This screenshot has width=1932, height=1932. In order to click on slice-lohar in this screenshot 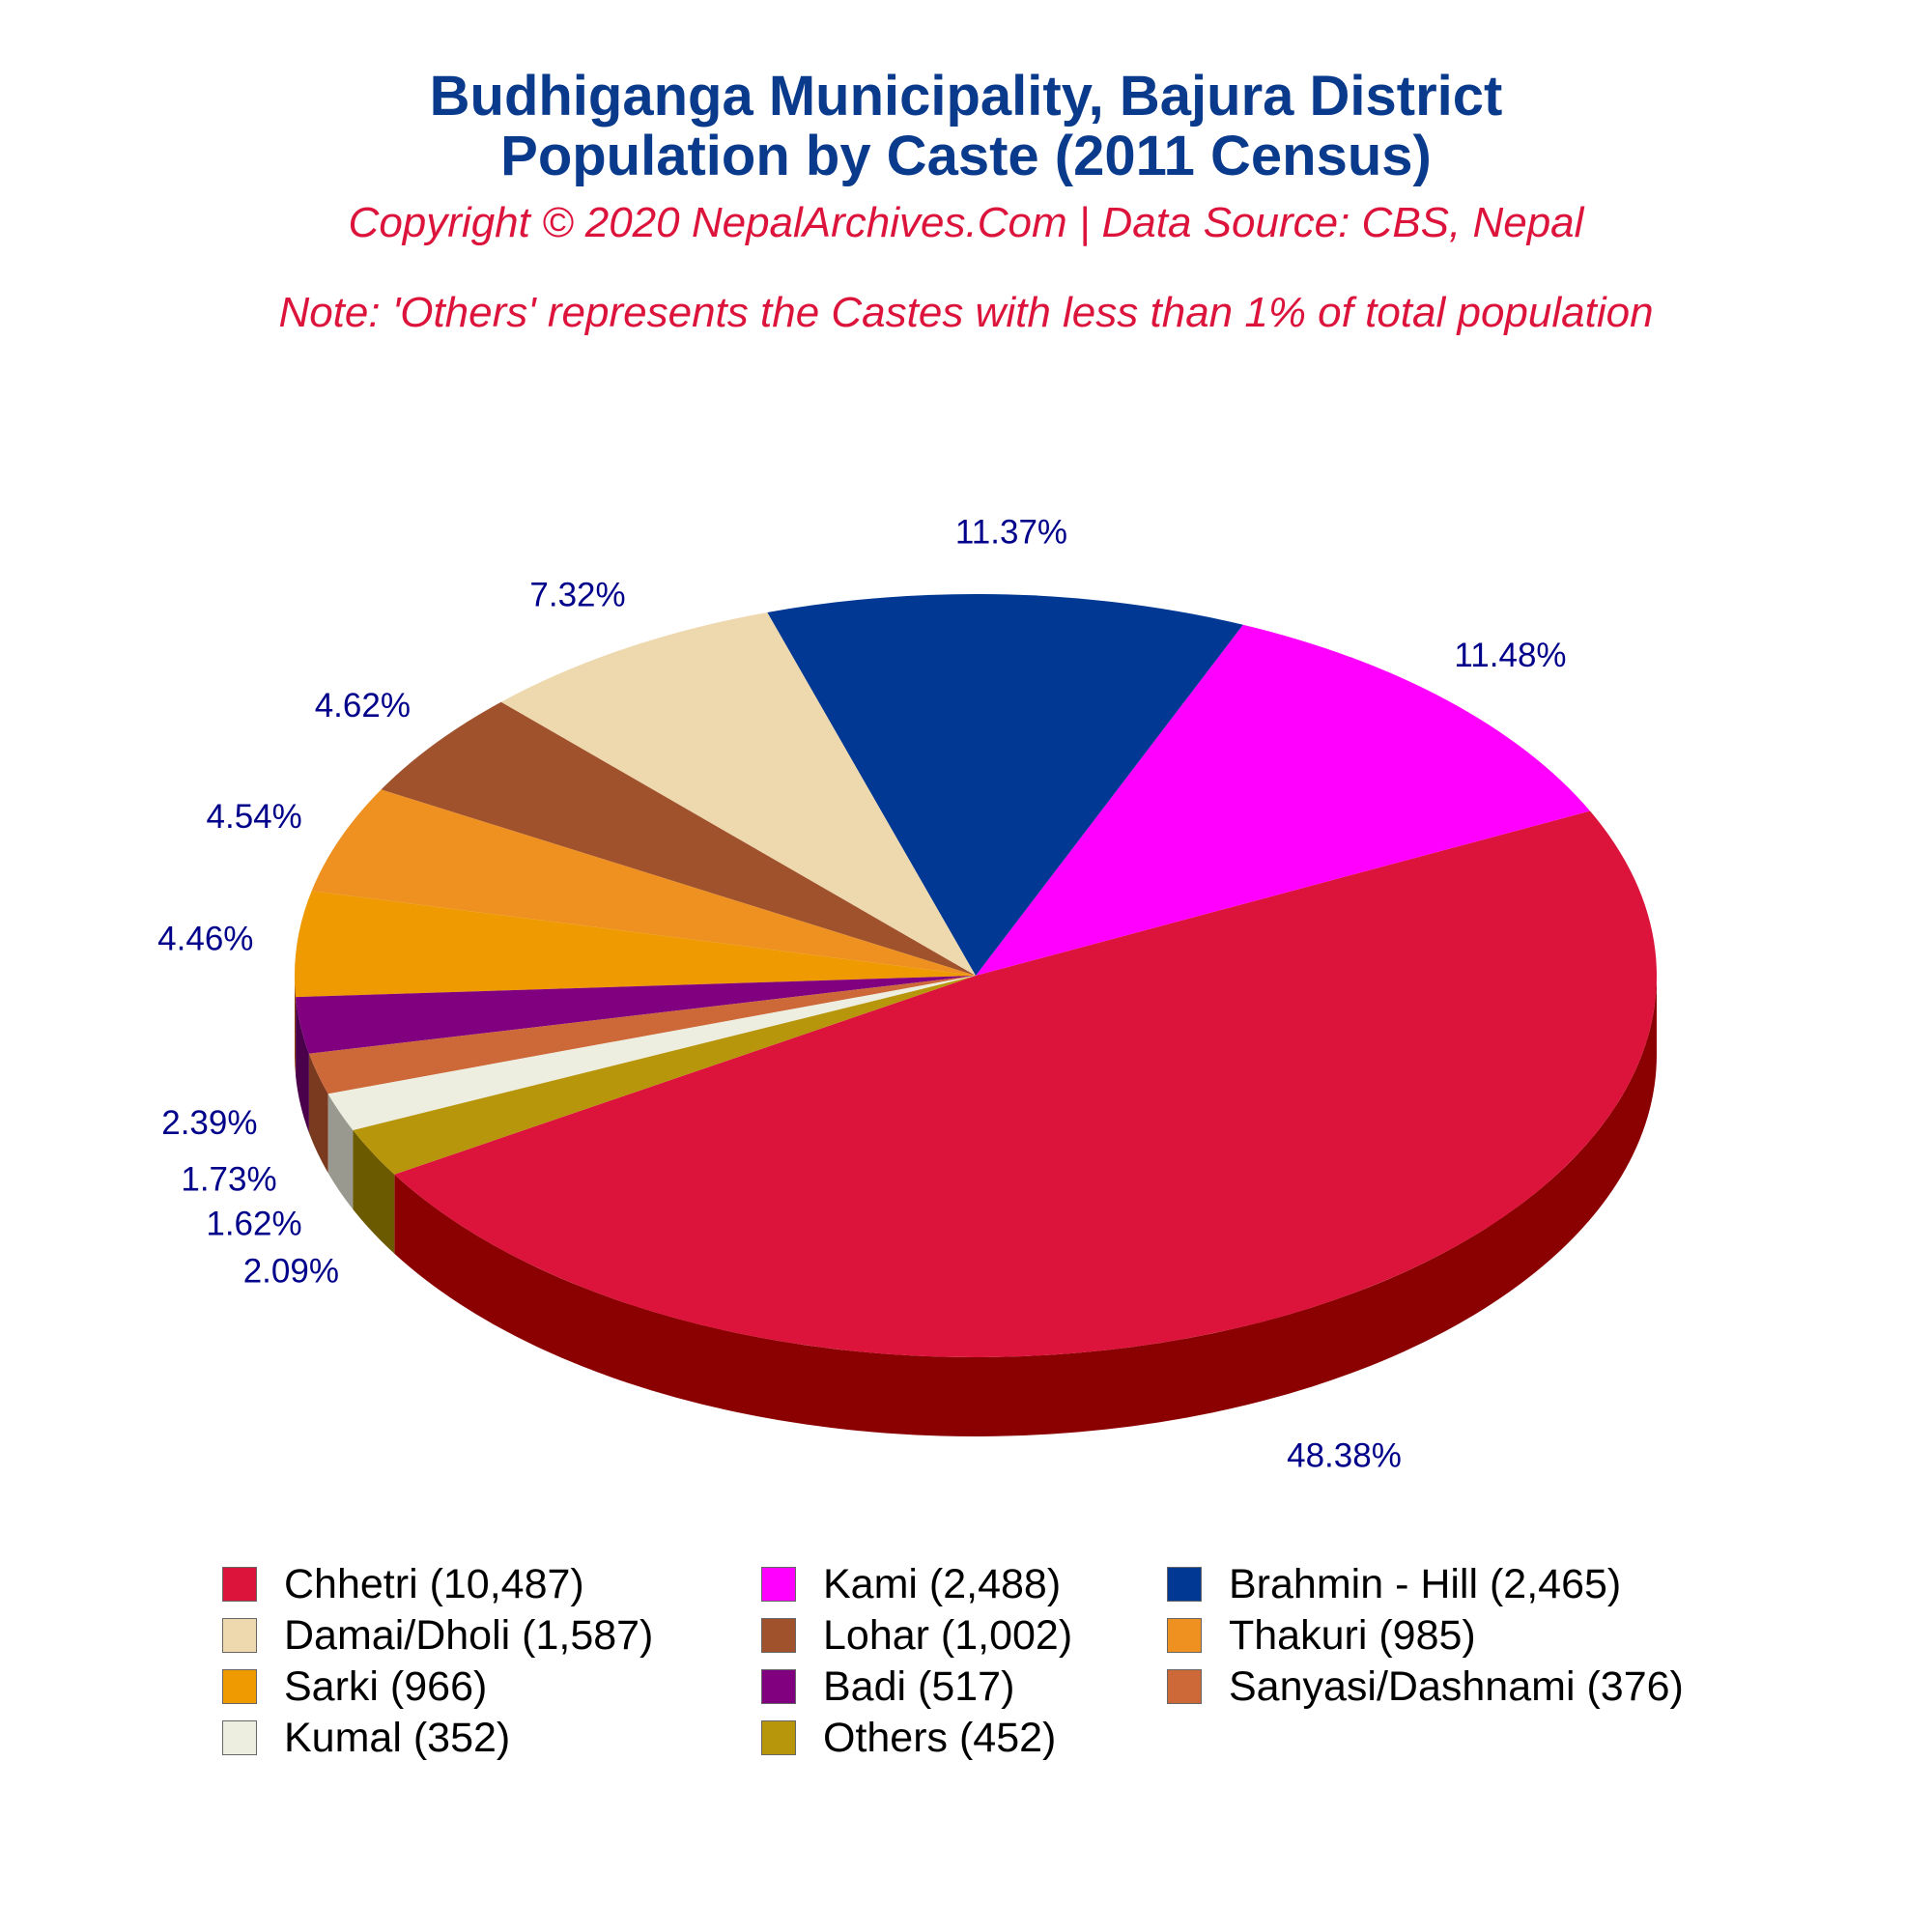, I will do `click(678, 838)`.